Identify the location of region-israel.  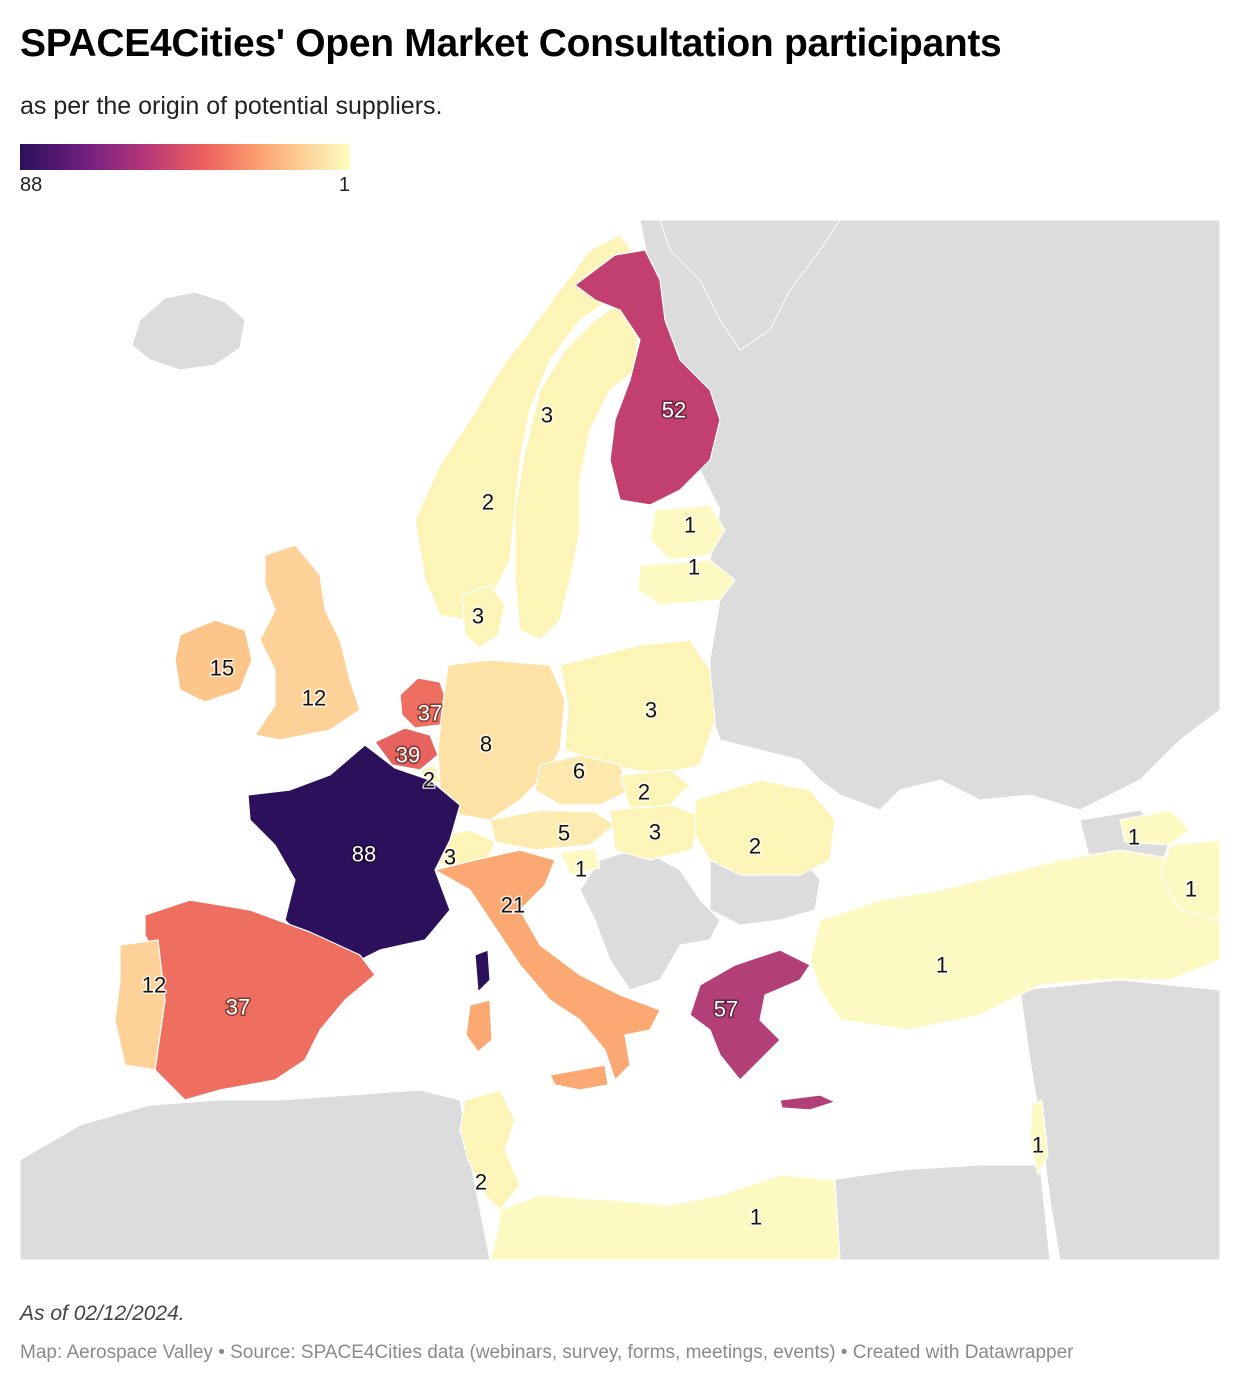
(1039, 1137).